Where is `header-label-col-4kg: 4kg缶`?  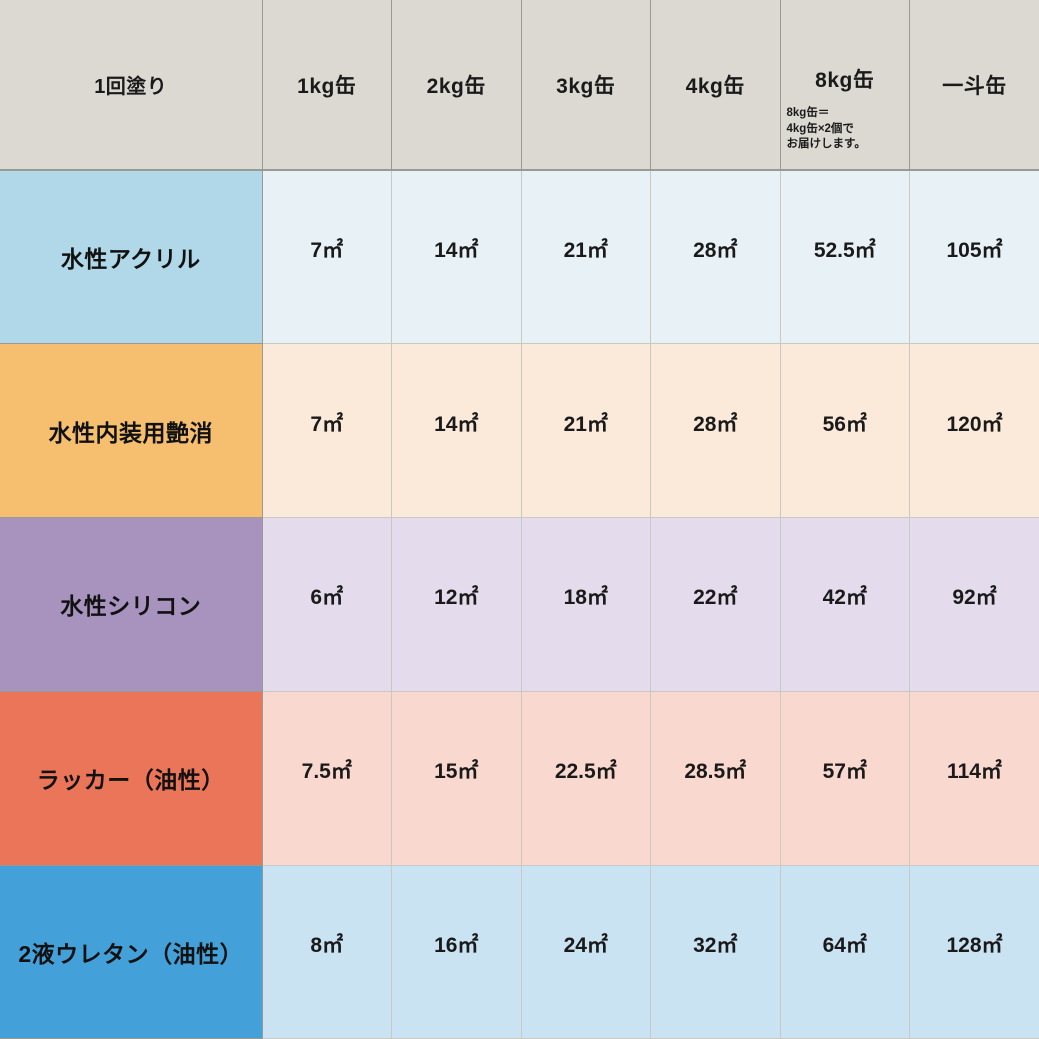 header-label-col-4kg: 4kg缶 is located at coordinates (715, 86).